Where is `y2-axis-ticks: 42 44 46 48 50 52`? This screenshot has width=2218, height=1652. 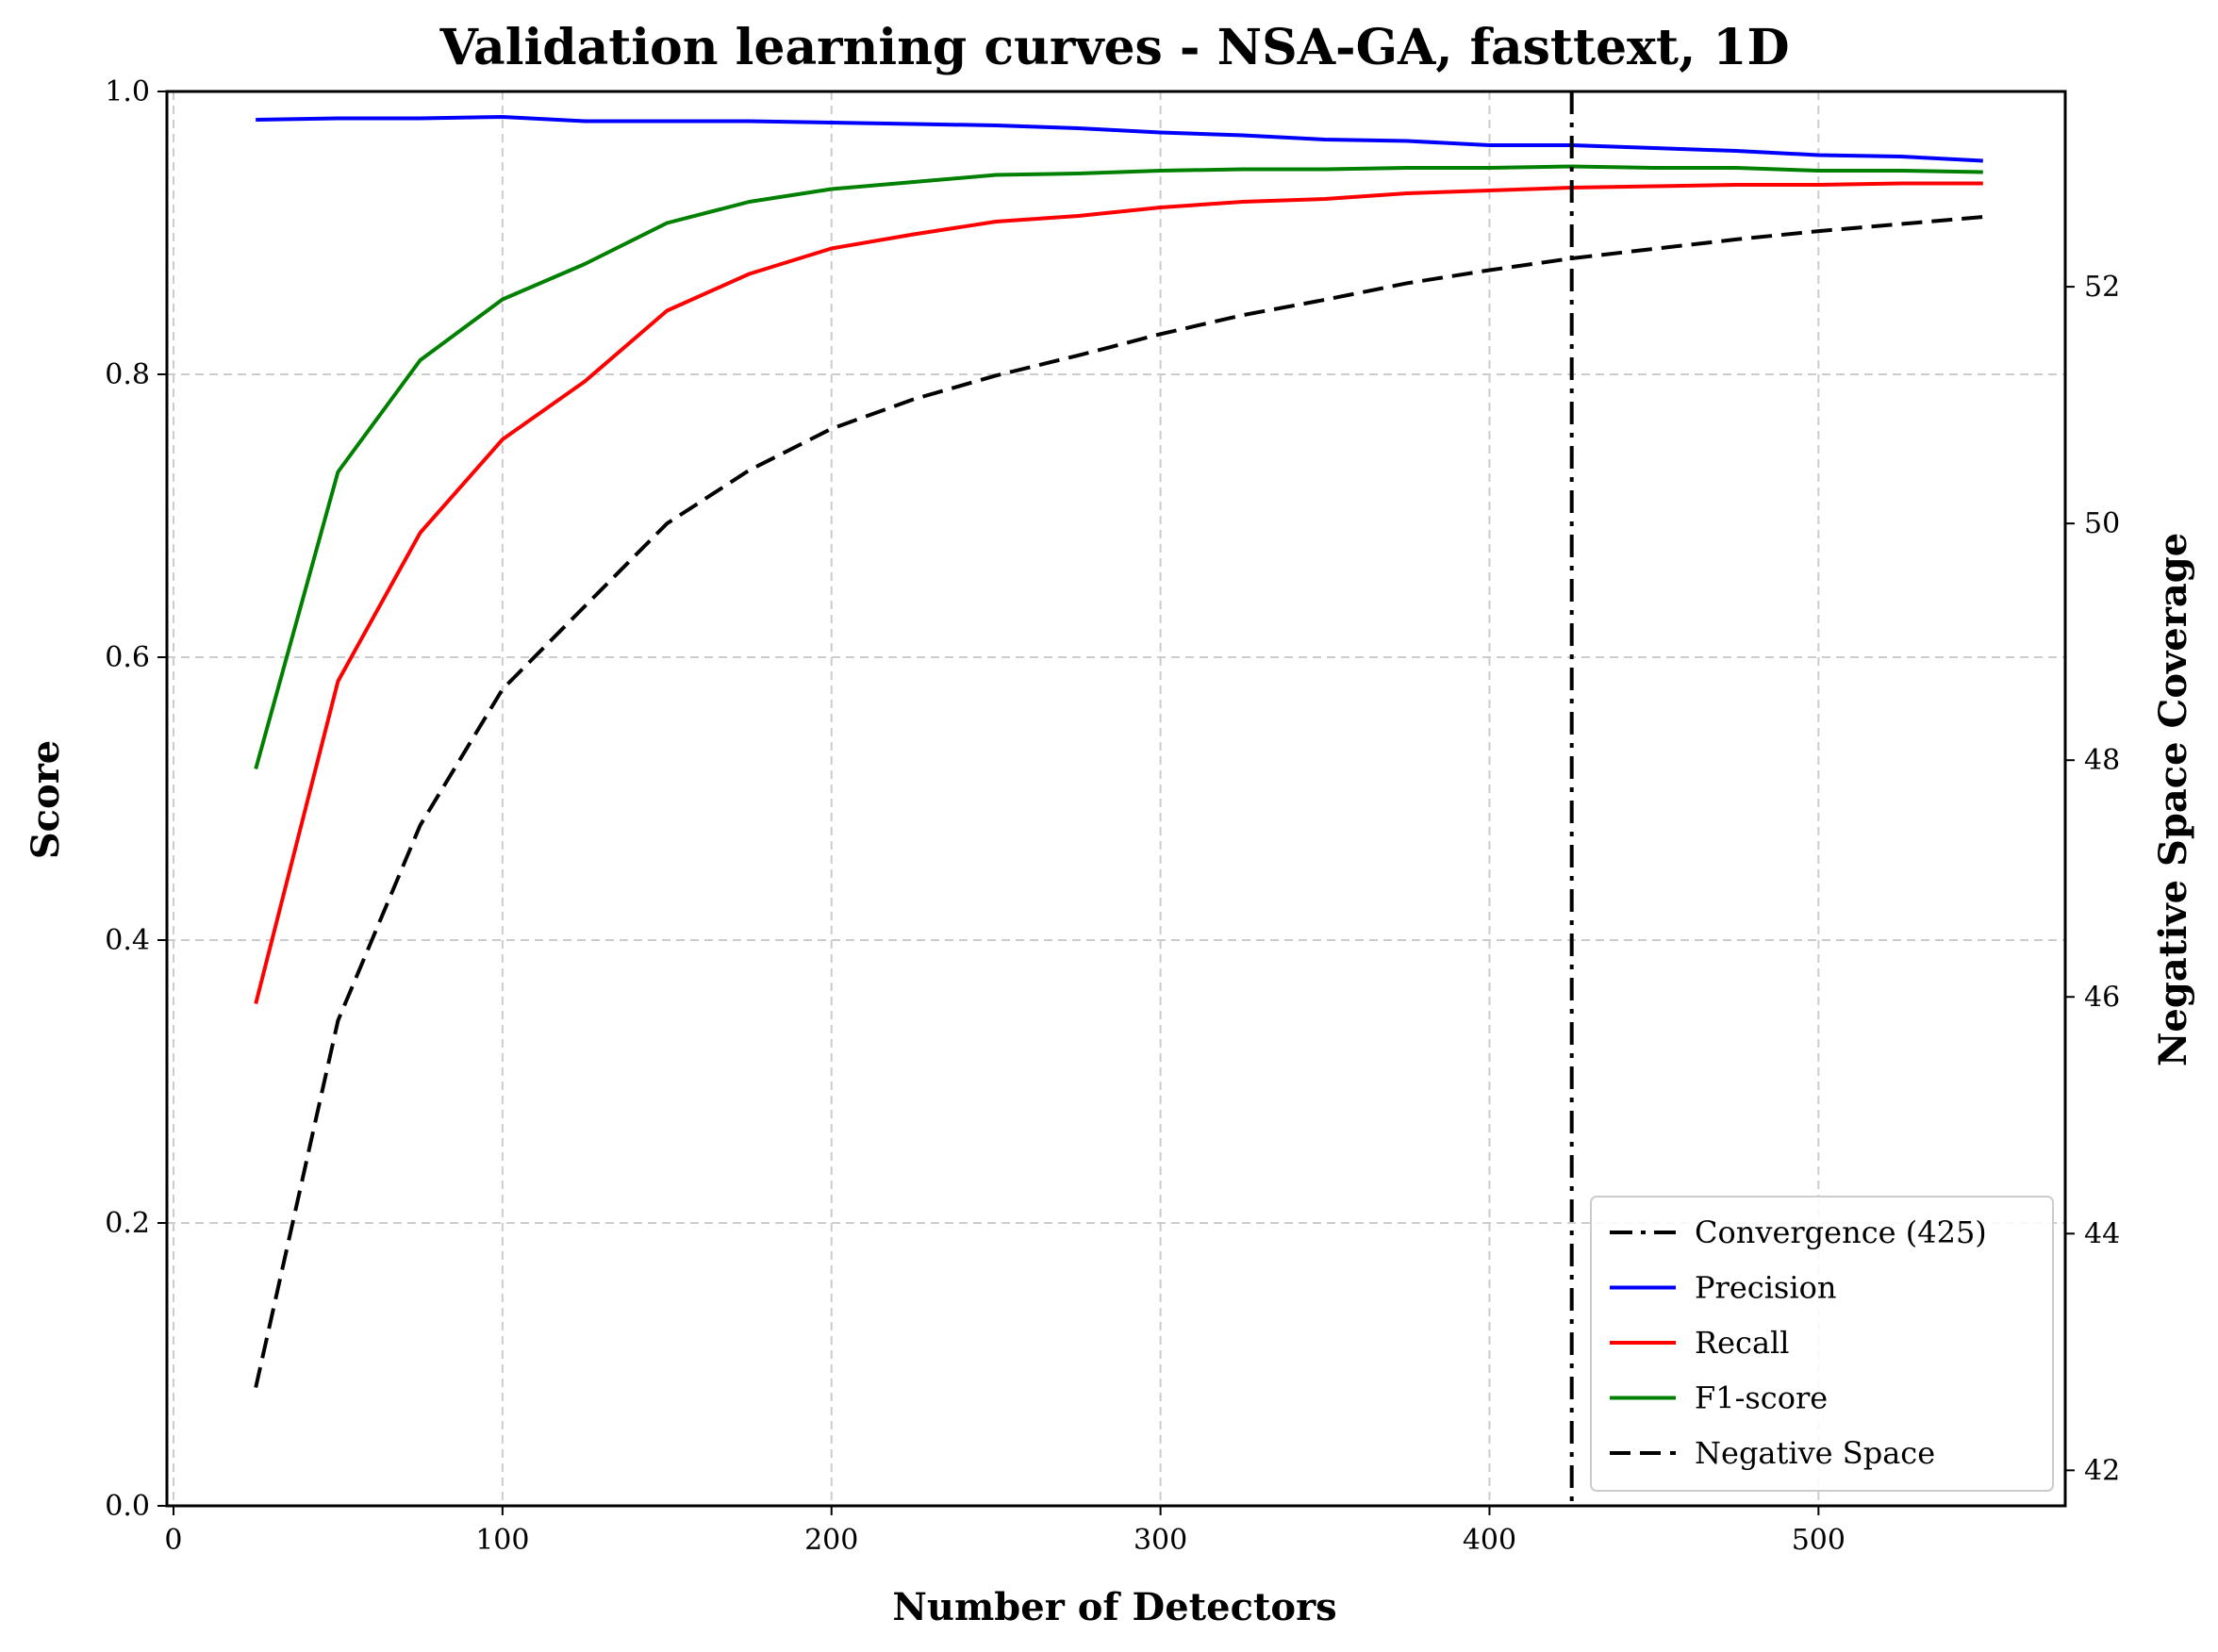 y2-axis-ticks: 42 44 46 48 50 52 is located at coordinates (2092, 879).